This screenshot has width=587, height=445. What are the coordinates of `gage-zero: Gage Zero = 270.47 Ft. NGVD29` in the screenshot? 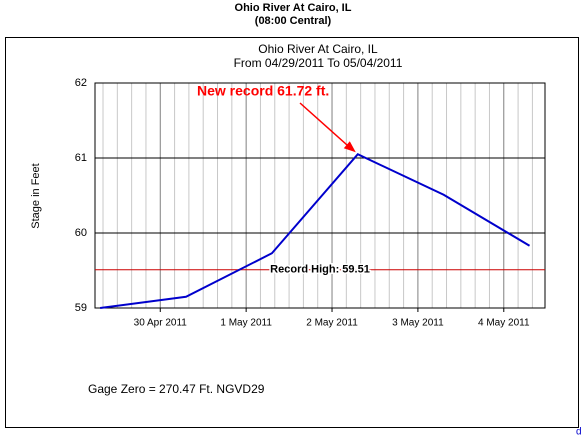 It's located at (176, 389).